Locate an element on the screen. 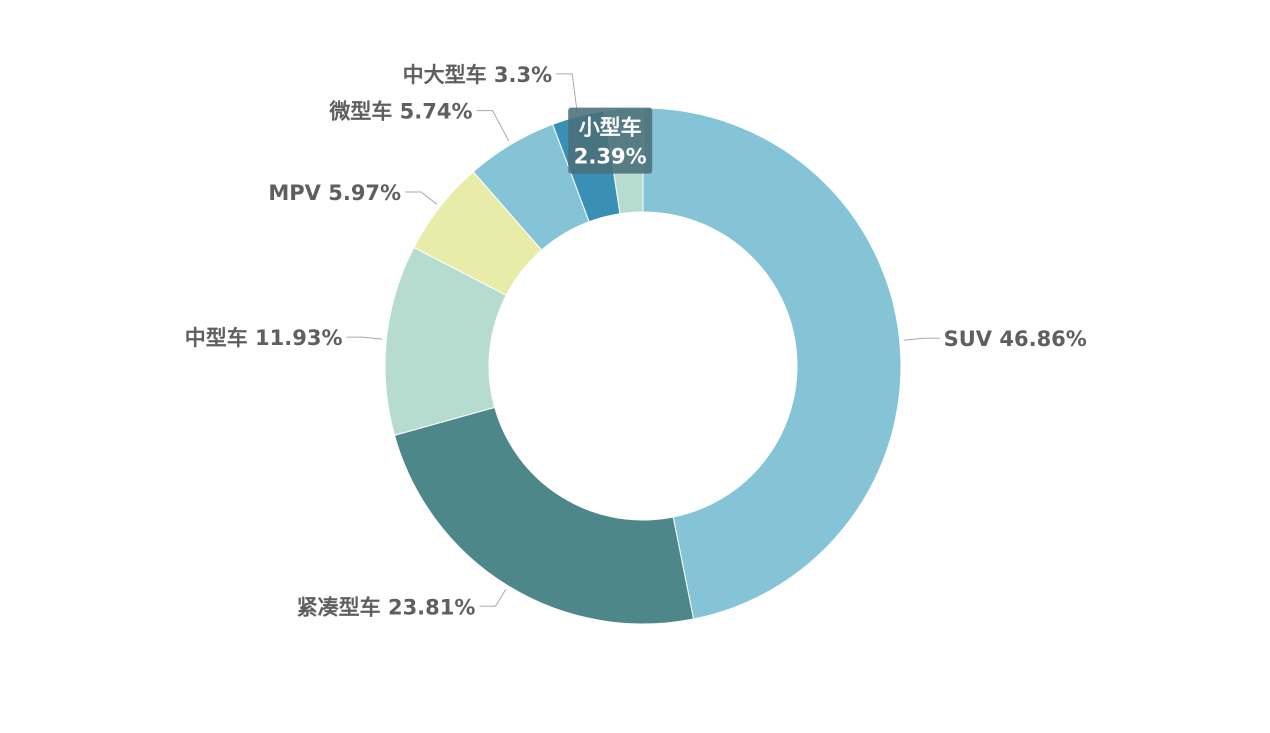 This screenshot has height=733, width=1270. tooltip: 小型车 2.39% is located at coordinates (610, 140).